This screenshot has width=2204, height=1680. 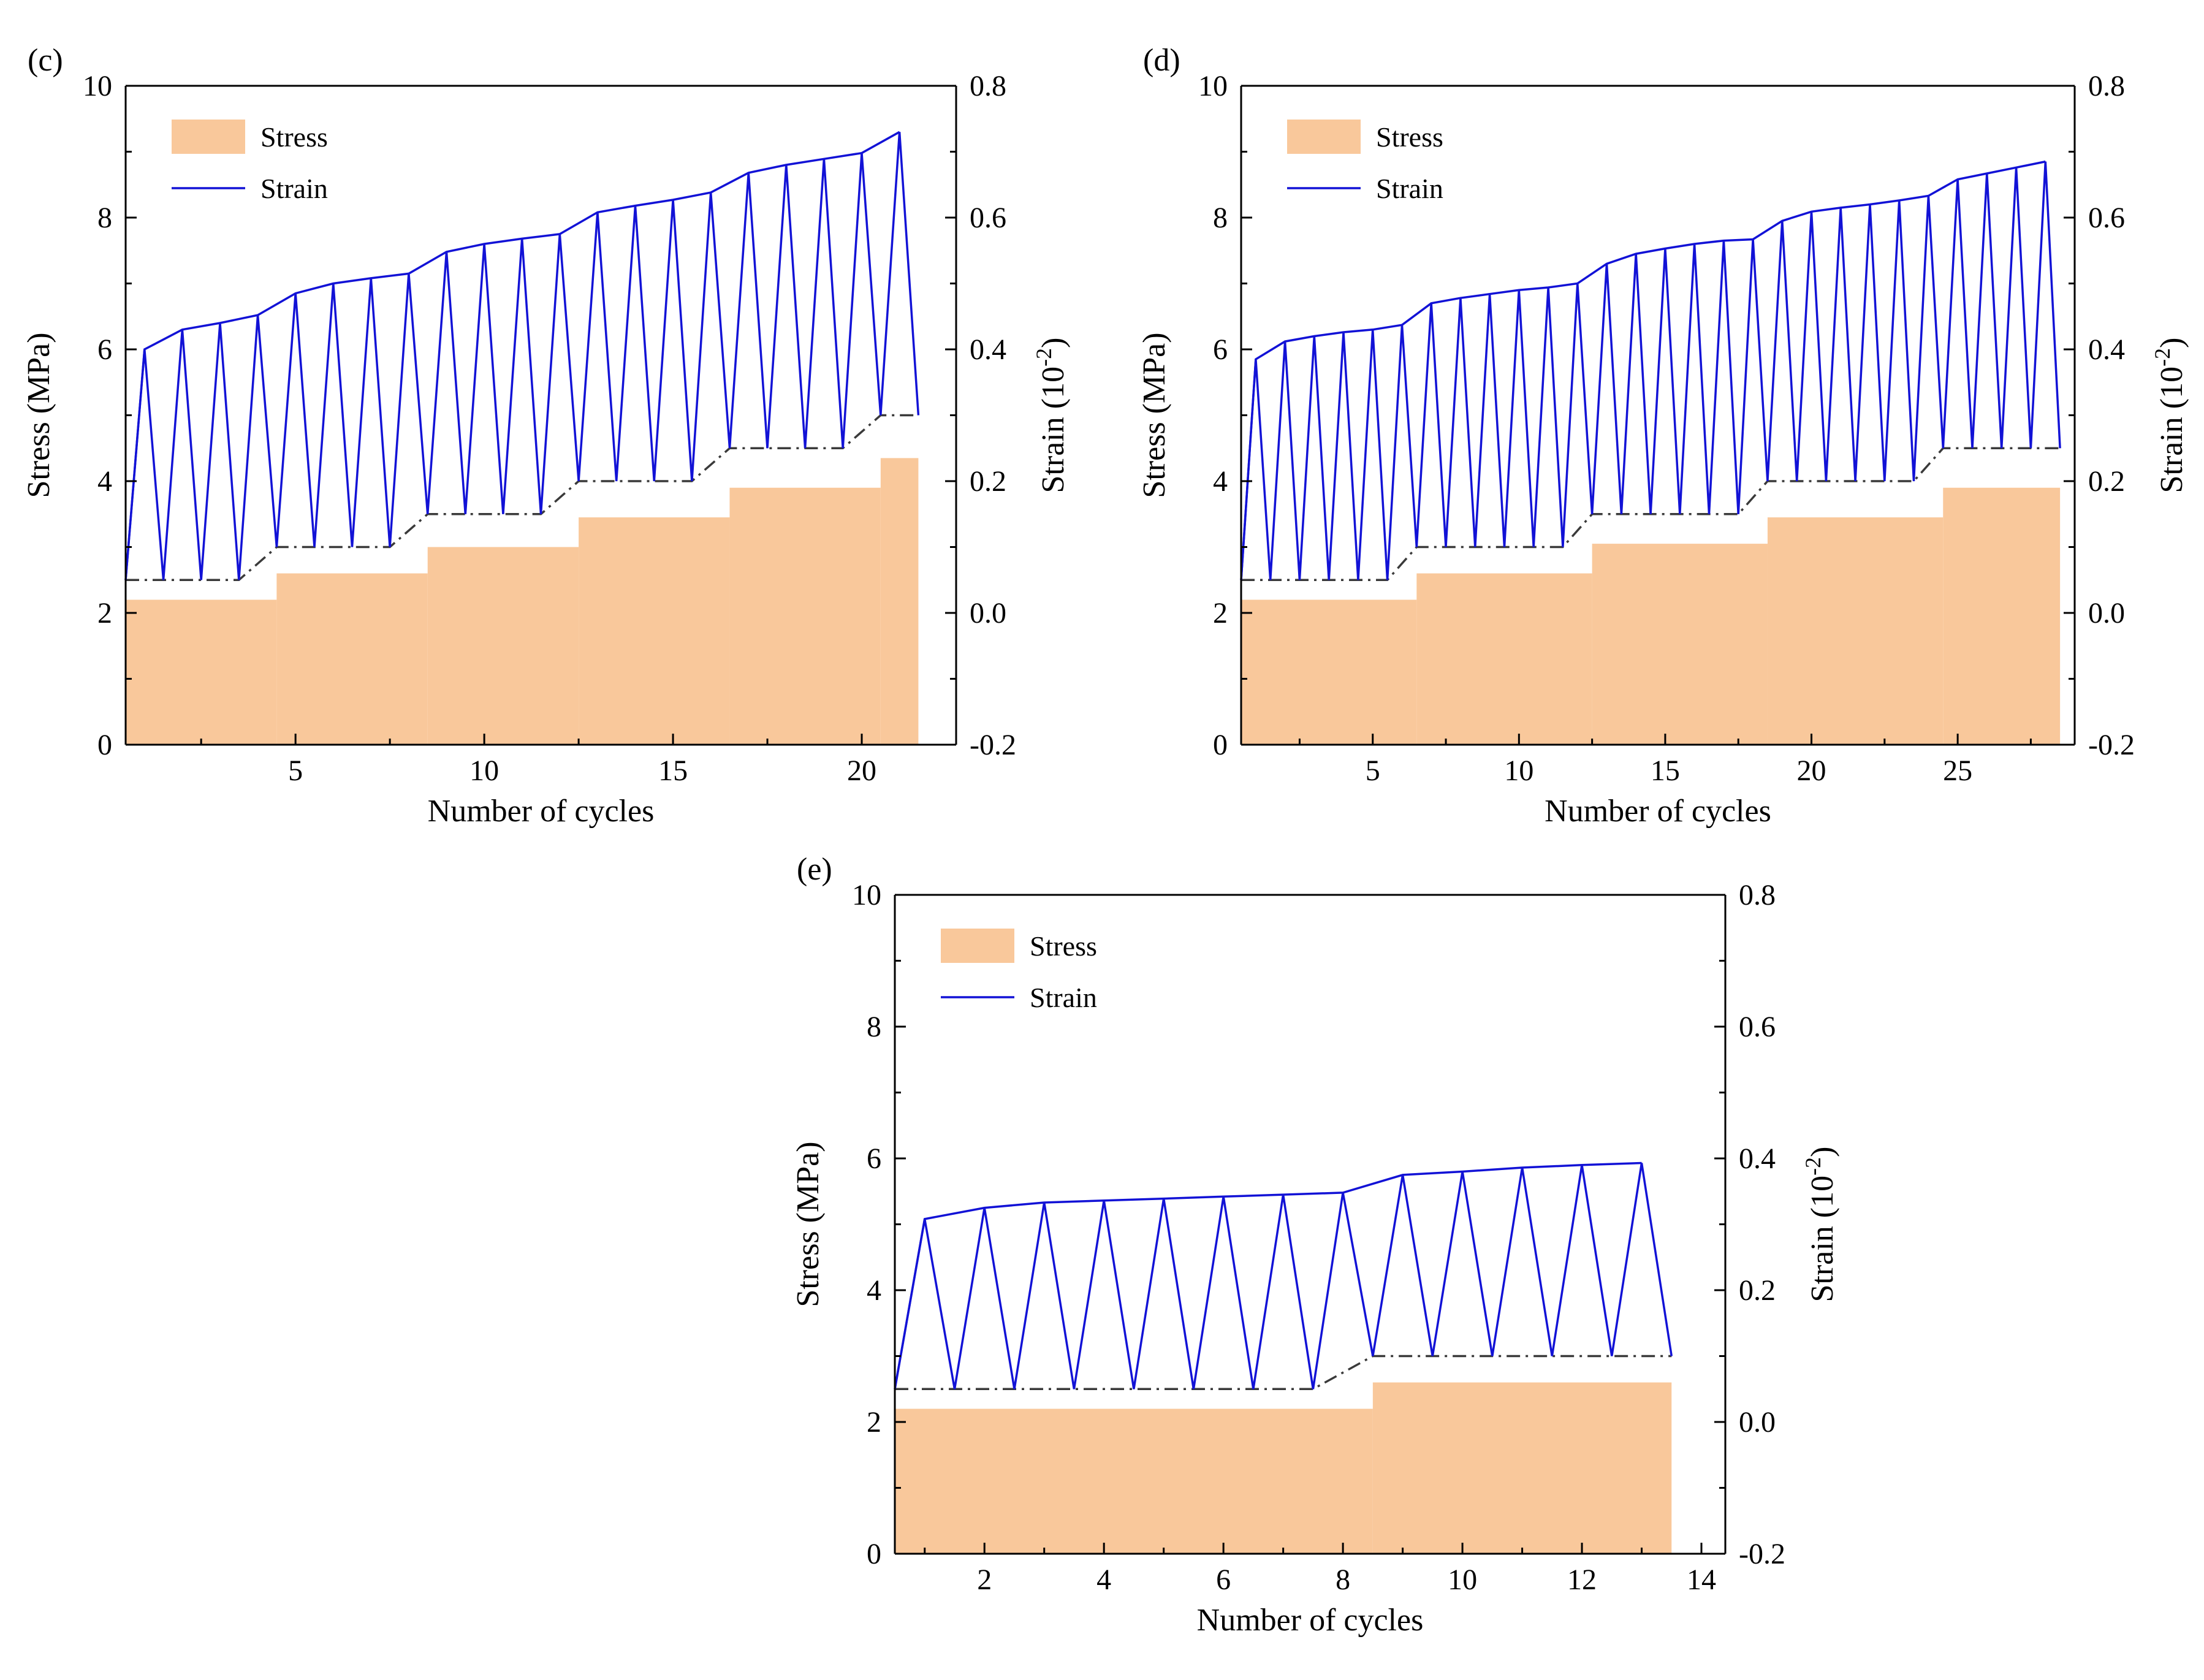 What do you see at coordinates (1103, 1580) in the screenshot?
I see `x-tick-label: 4` at bounding box center [1103, 1580].